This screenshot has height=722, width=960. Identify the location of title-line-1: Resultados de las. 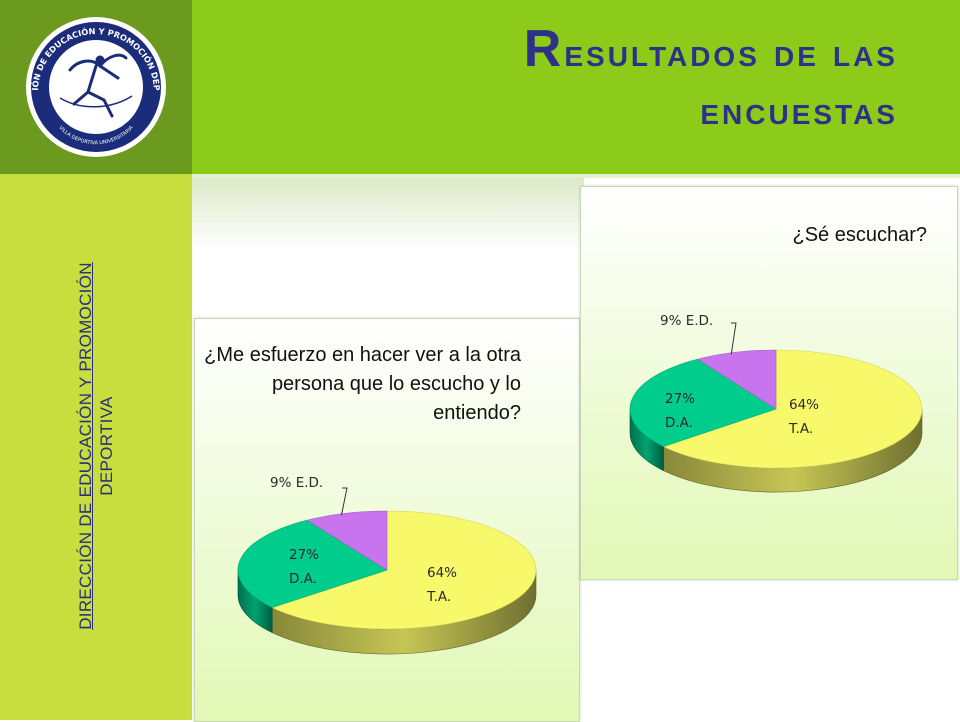
(710, 49).